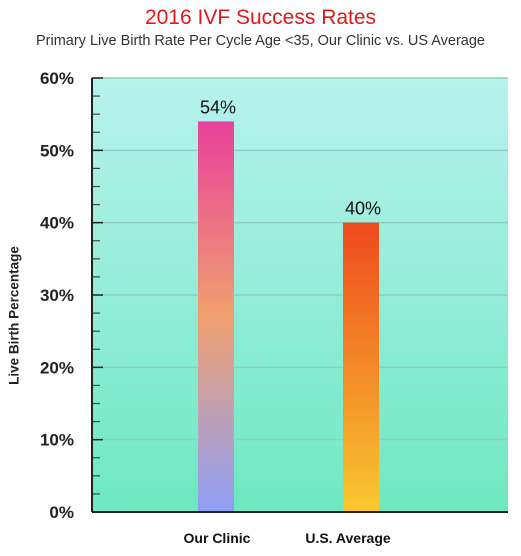 The image size is (521, 556). I want to click on y-tick-label: 0%, so click(61, 512).